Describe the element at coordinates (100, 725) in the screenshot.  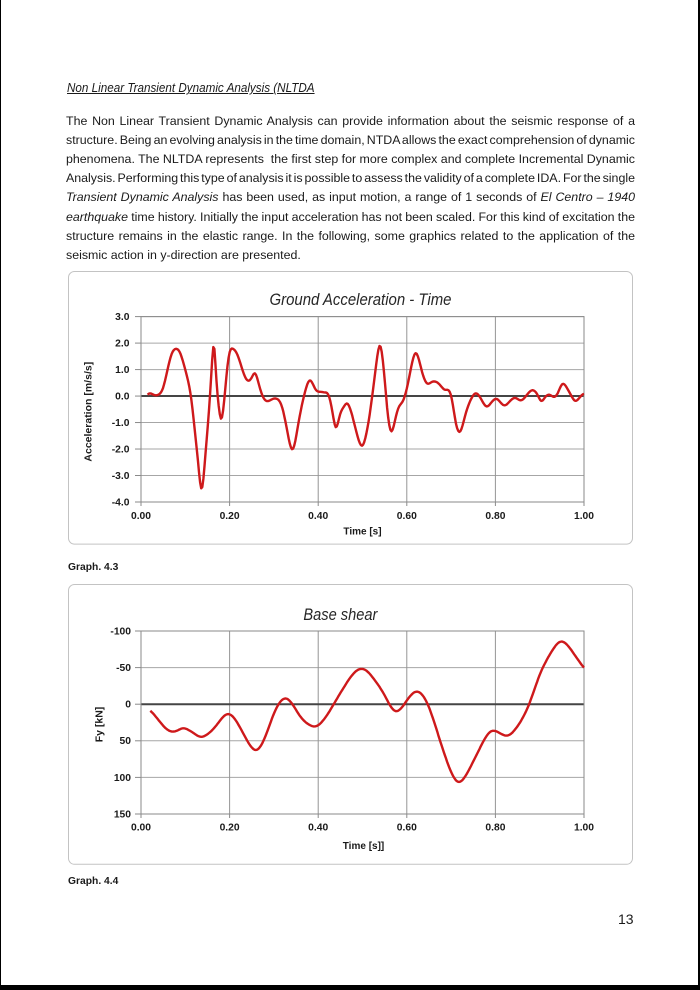
I see `svg-text: Fy [kN]` at that location.